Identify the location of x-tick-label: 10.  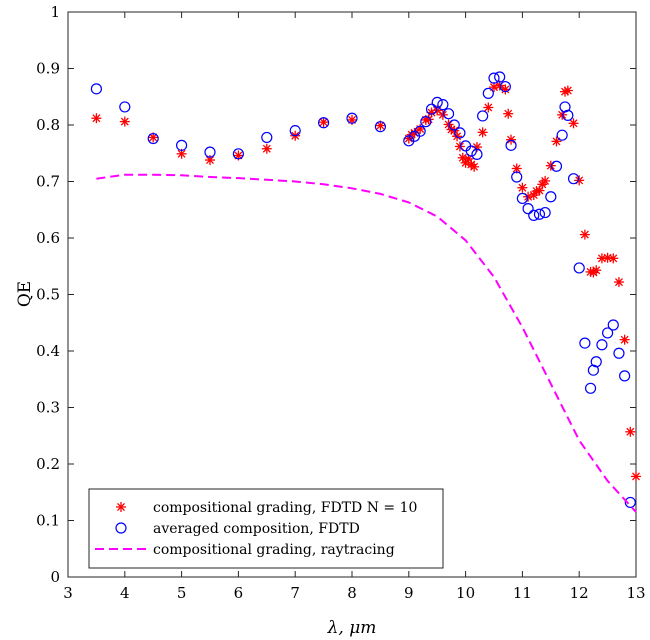
(465, 593).